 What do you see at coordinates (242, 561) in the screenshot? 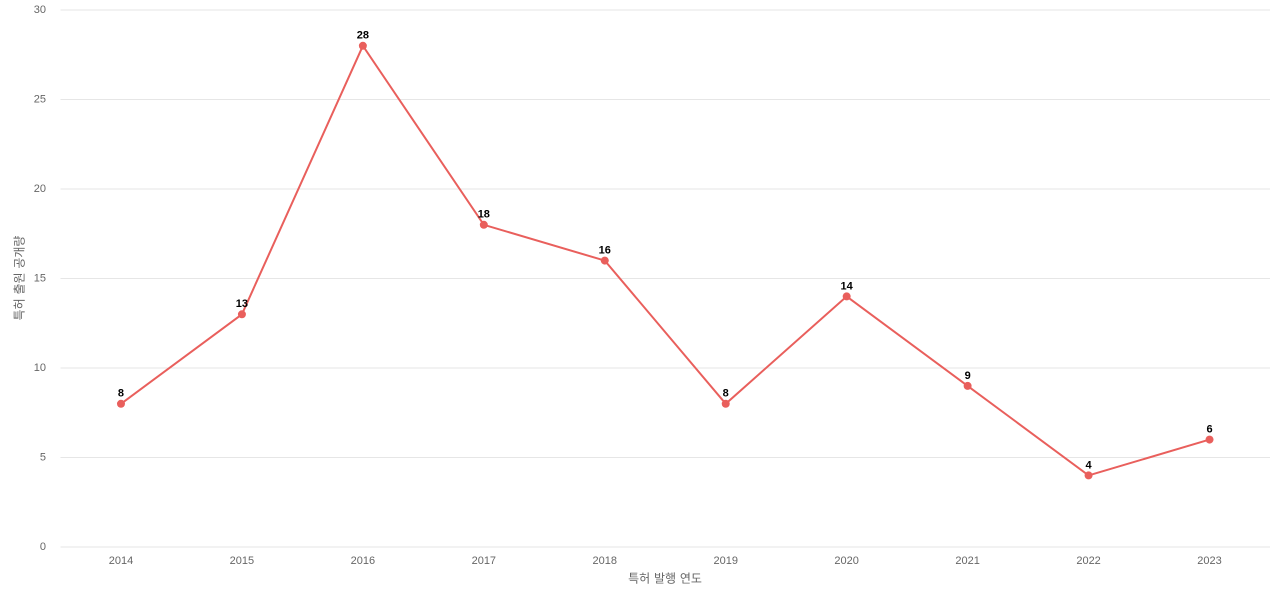
I see `x-tick-label: 2015` at bounding box center [242, 561].